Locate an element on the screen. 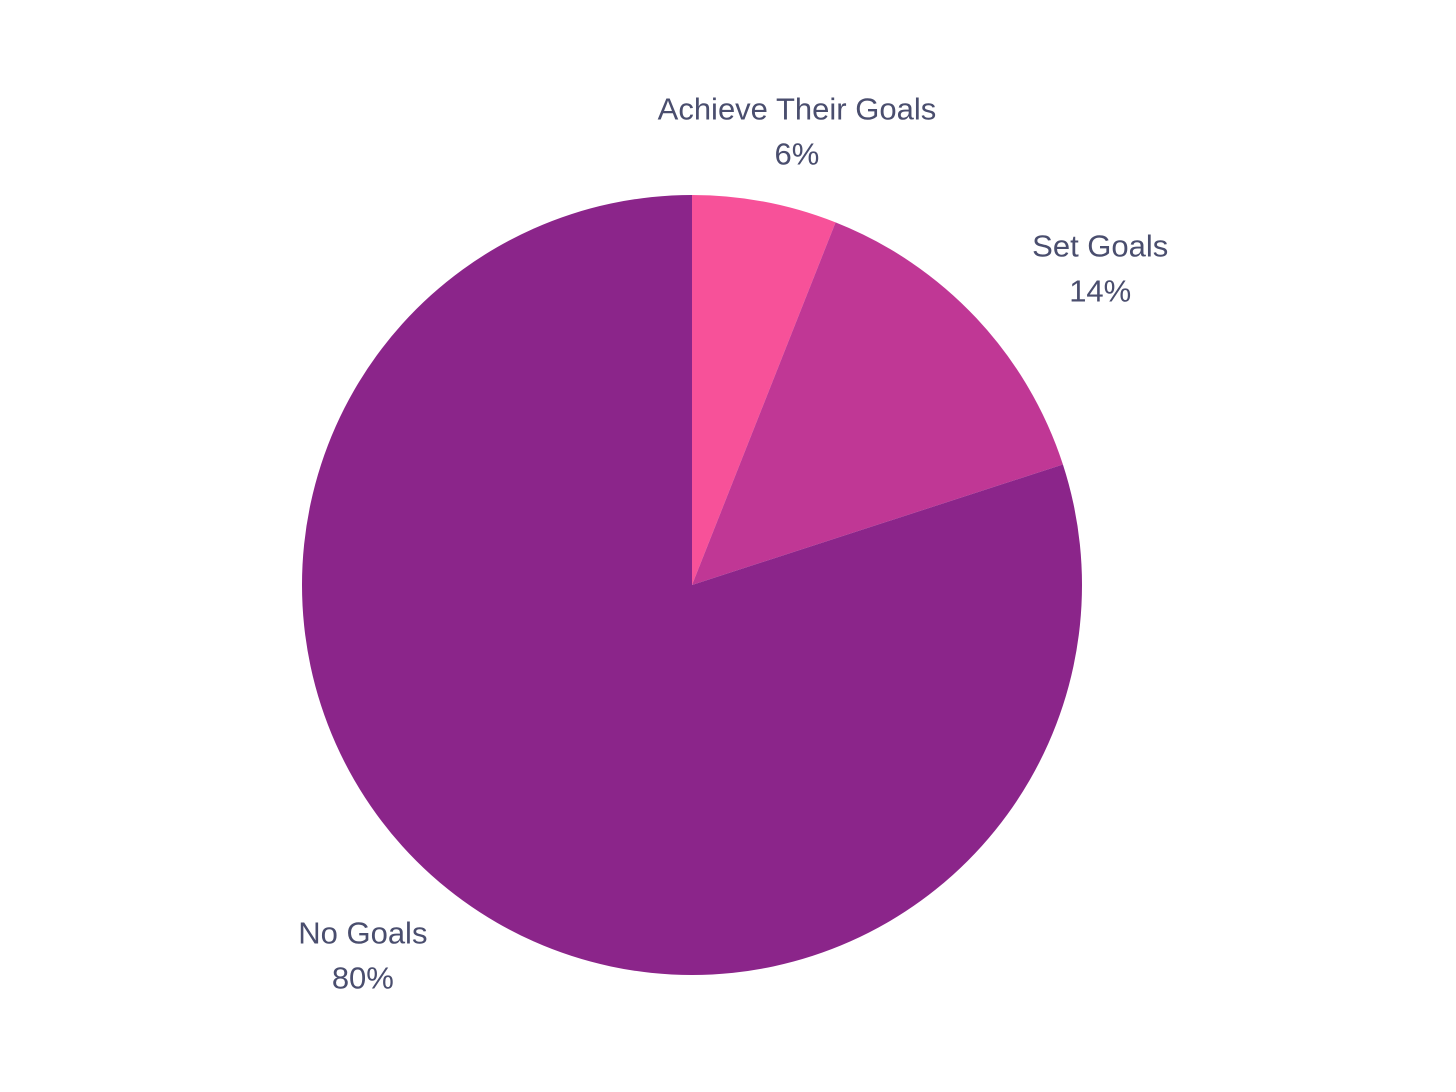  slice-value-label: 80% is located at coordinates (363, 977).